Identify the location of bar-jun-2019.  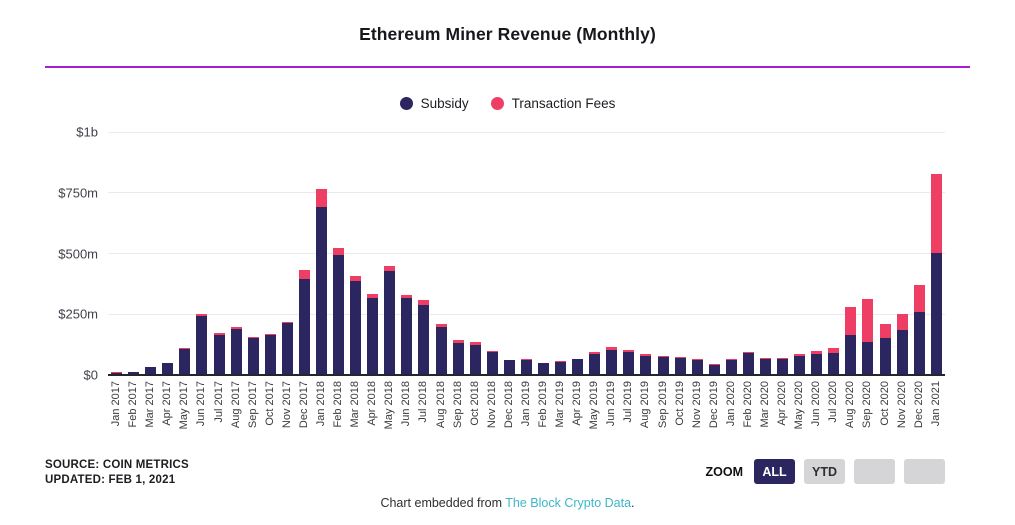
(611, 253).